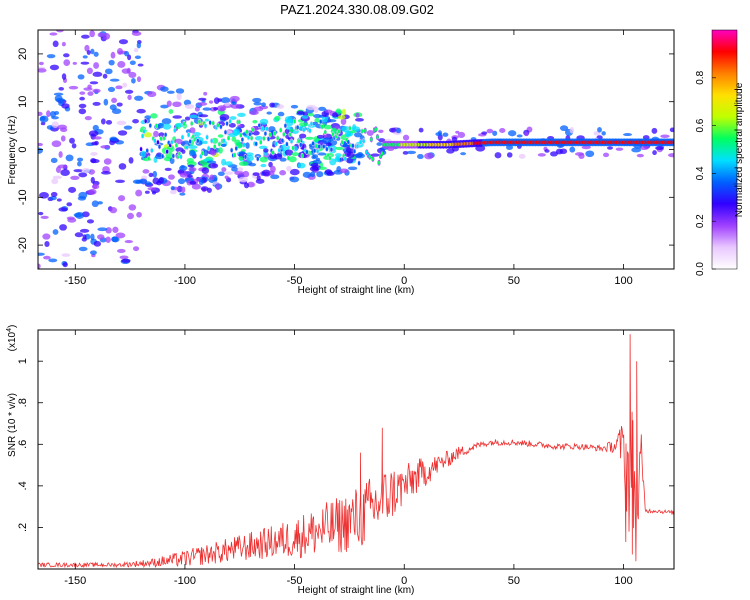 Image resolution: width=750 pixels, height=600 pixels. I want to click on spectrogram-y-label: Frequency (Hz), so click(12, 150).